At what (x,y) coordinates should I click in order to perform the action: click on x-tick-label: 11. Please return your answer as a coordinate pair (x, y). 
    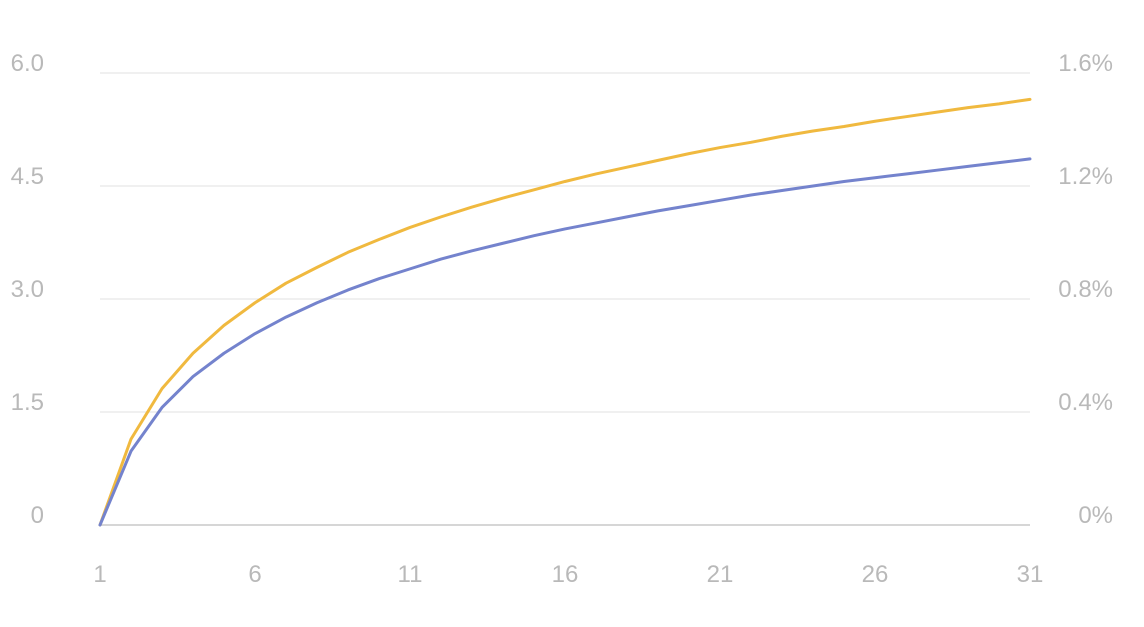
    Looking at the image, I should click on (410, 574).